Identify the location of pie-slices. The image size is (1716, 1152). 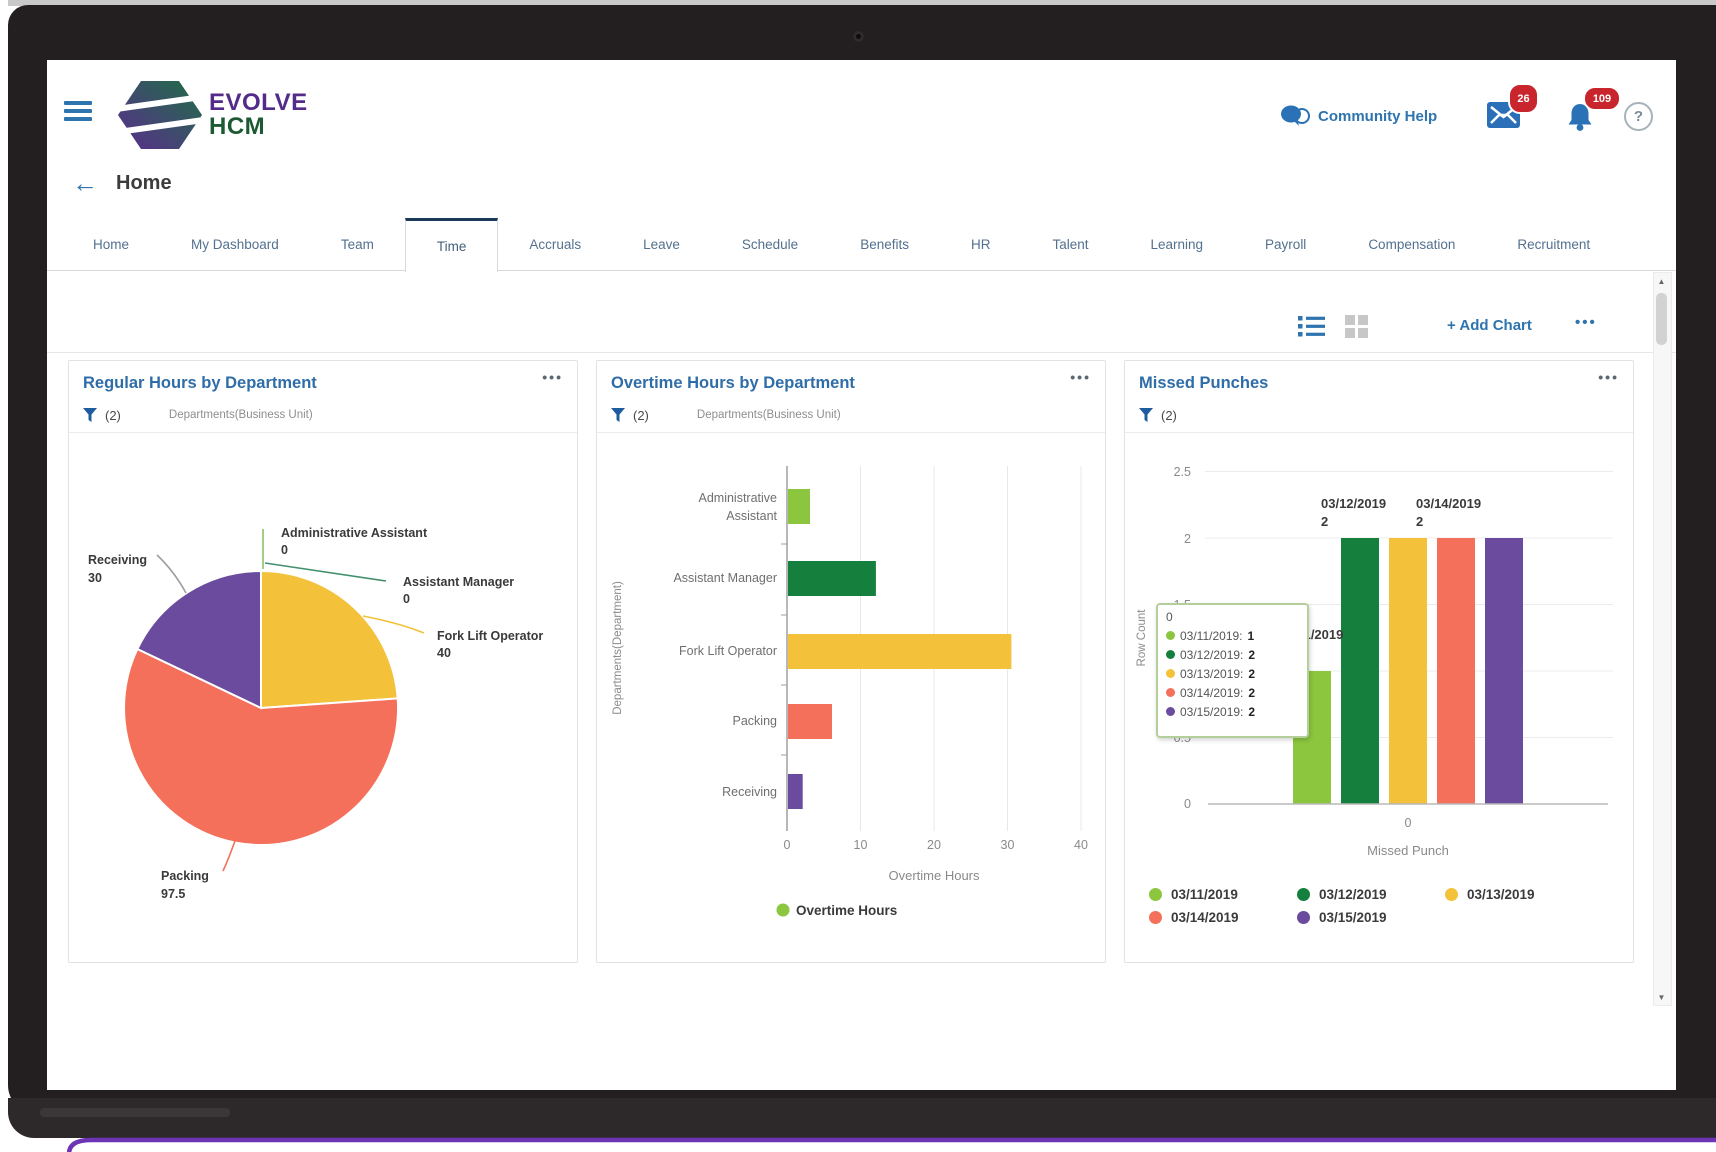
(261, 707).